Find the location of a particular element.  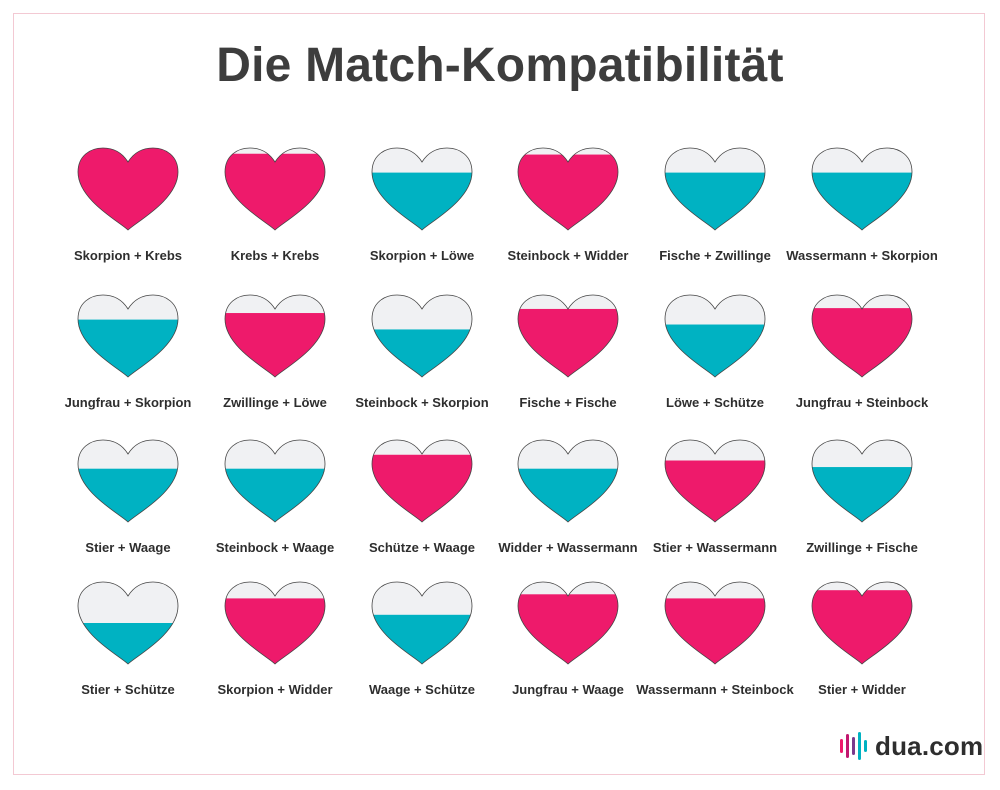

heart-label: Skorpion + Widder is located at coordinates (274, 689).